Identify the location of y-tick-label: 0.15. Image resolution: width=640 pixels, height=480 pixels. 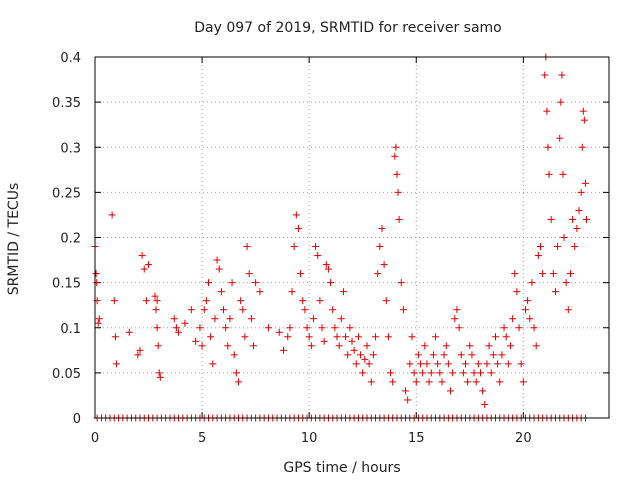
(66, 284).